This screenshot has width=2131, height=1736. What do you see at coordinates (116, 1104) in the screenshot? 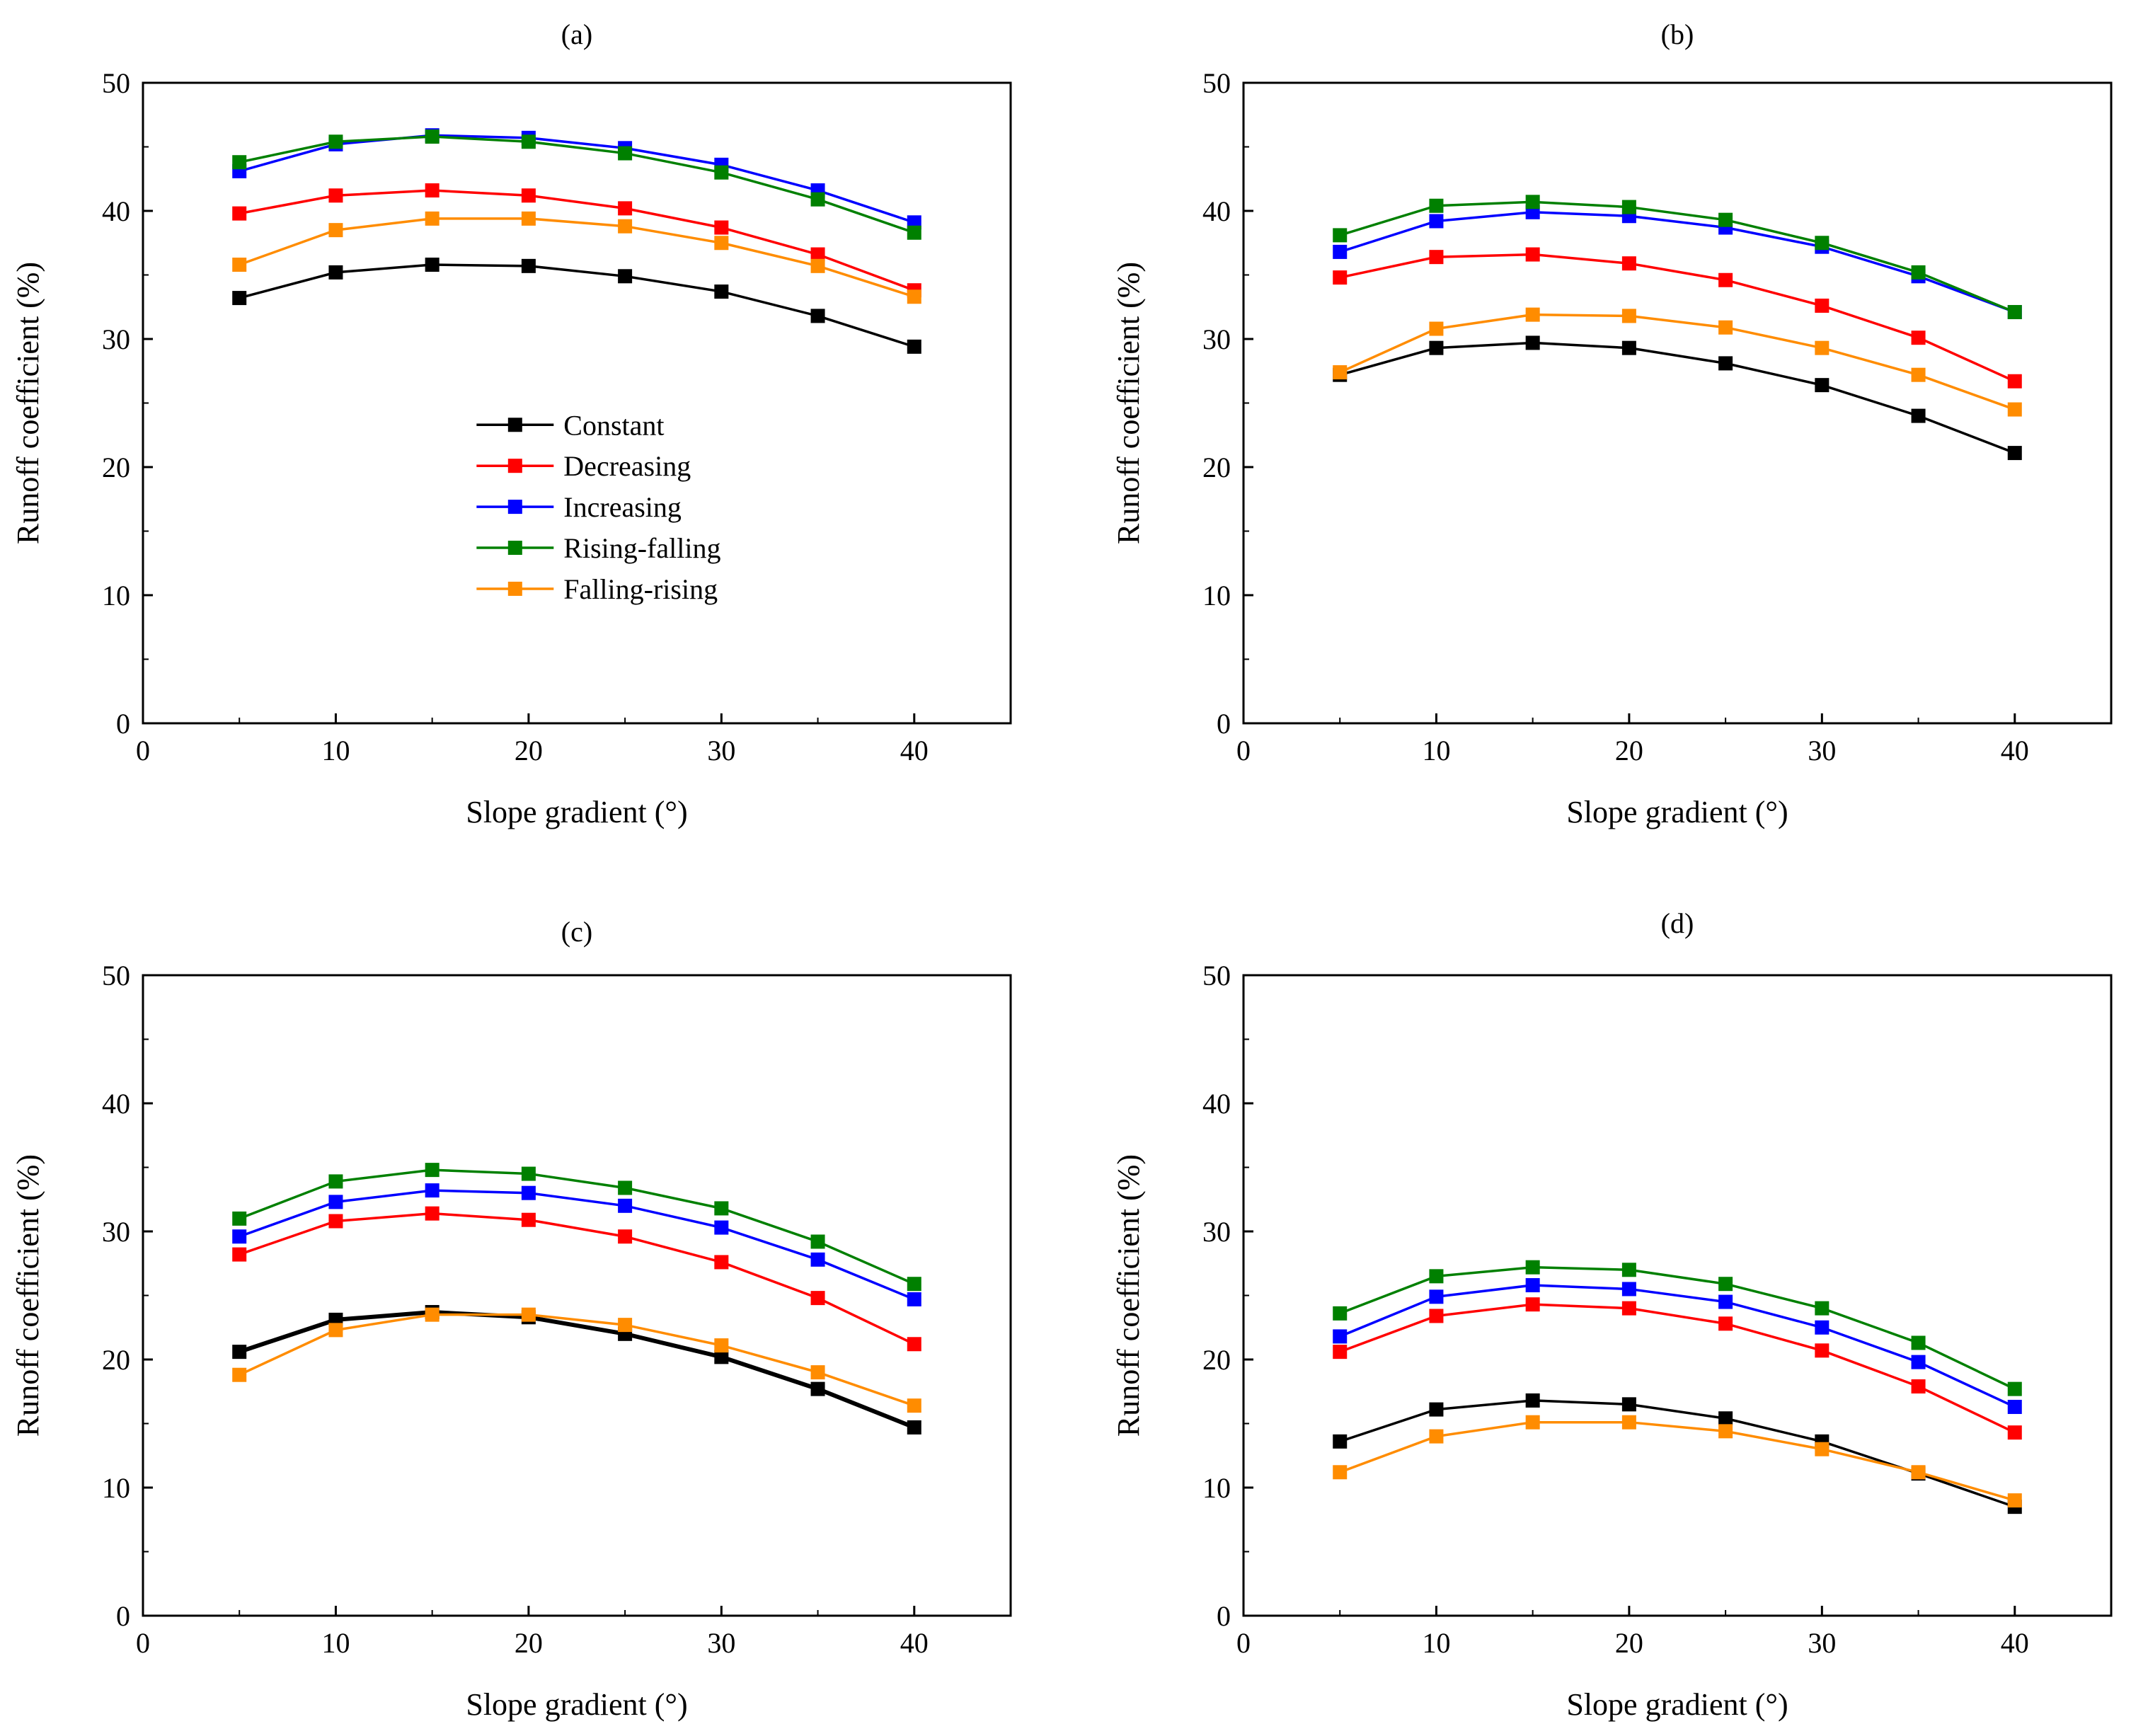
I see `panel-c-y-tick-label: 40` at bounding box center [116, 1104].